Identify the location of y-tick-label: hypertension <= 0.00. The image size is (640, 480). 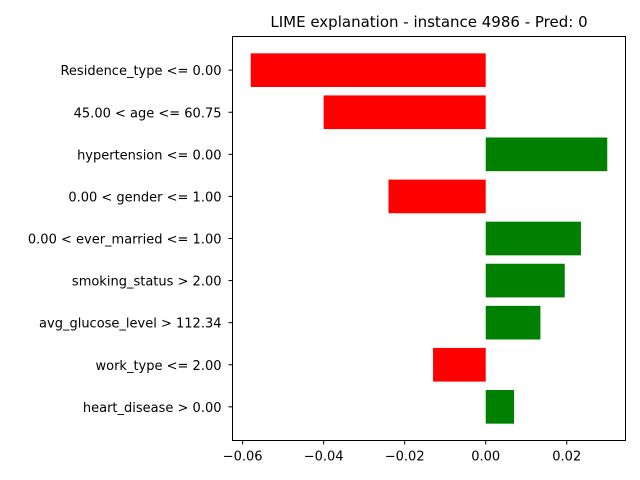
(149, 155).